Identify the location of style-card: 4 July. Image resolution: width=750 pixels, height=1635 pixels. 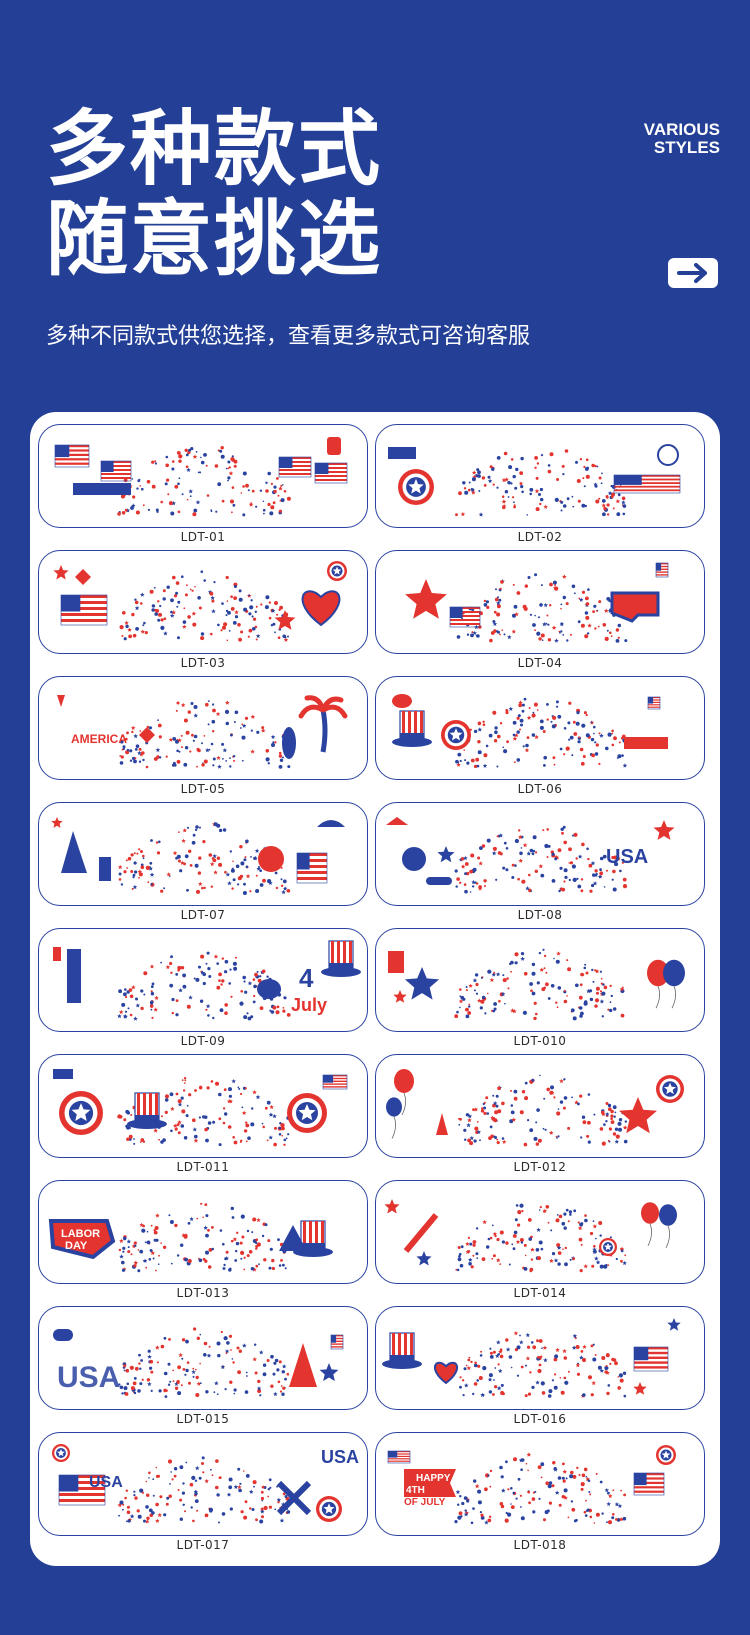
(203, 980).